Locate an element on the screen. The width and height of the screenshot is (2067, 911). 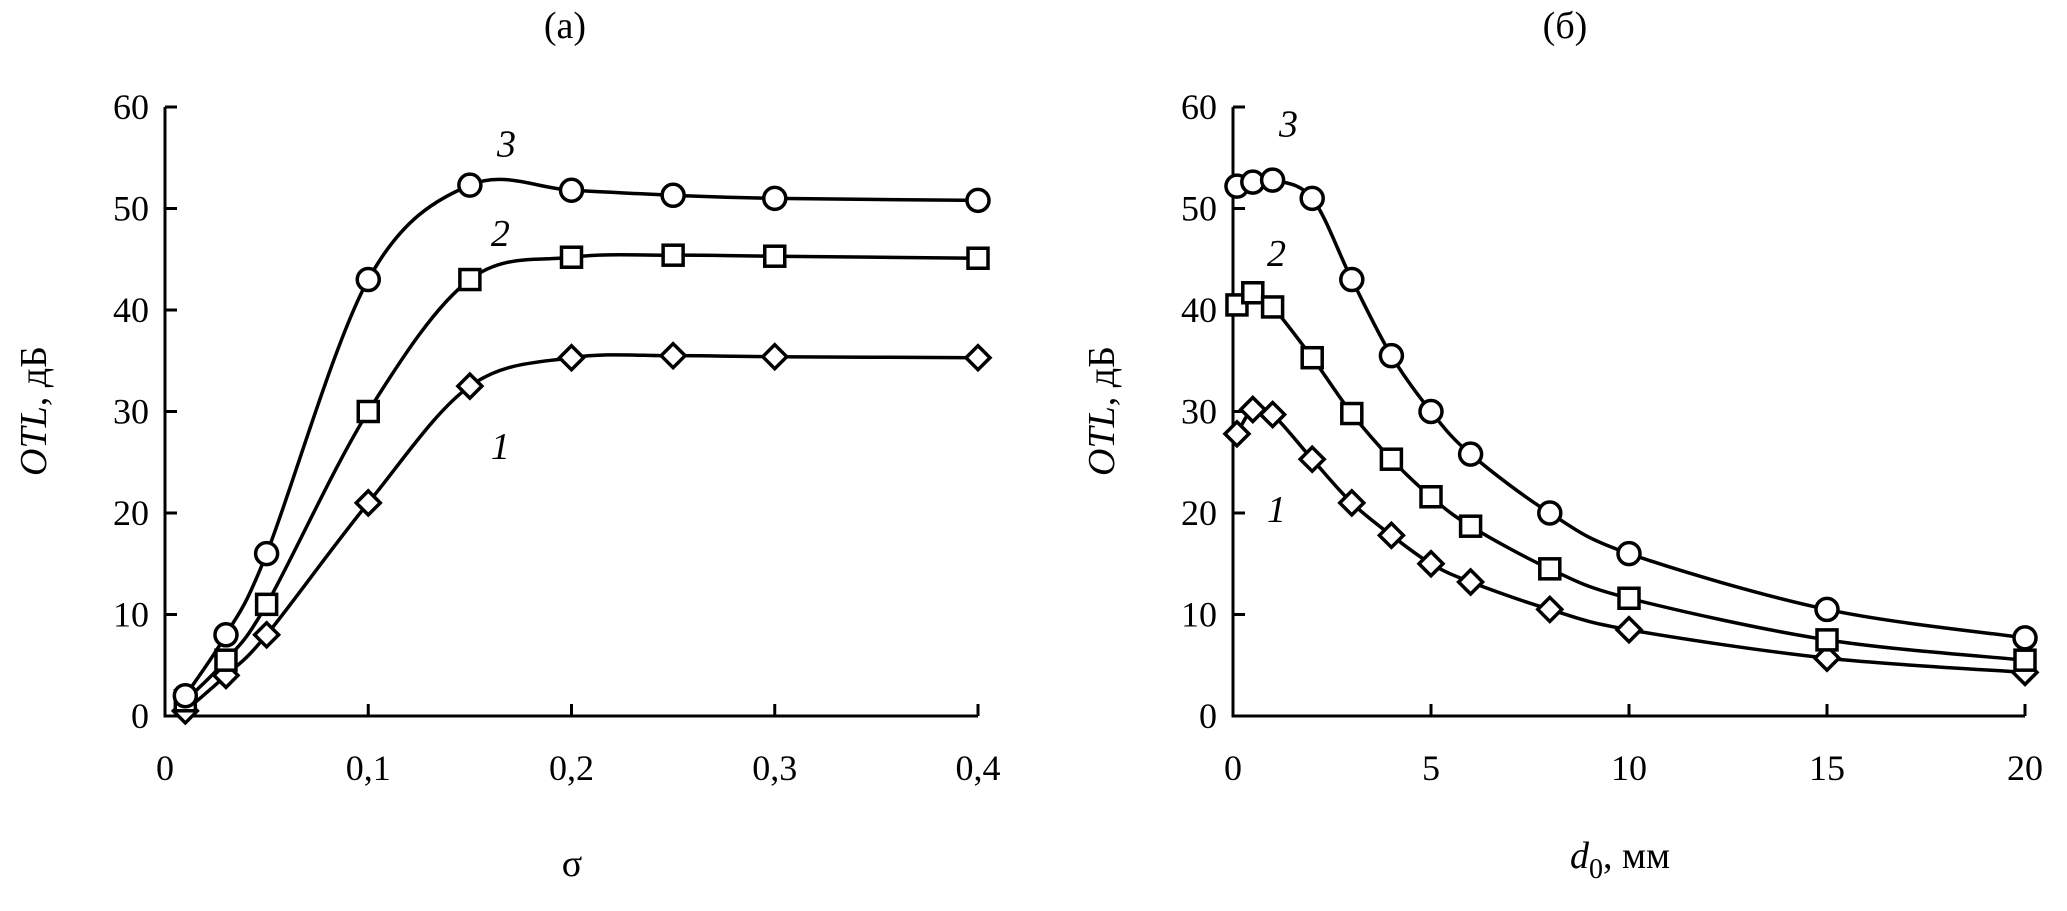
panel-a-x-tick-label: 0,1 is located at coordinates (368, 768).